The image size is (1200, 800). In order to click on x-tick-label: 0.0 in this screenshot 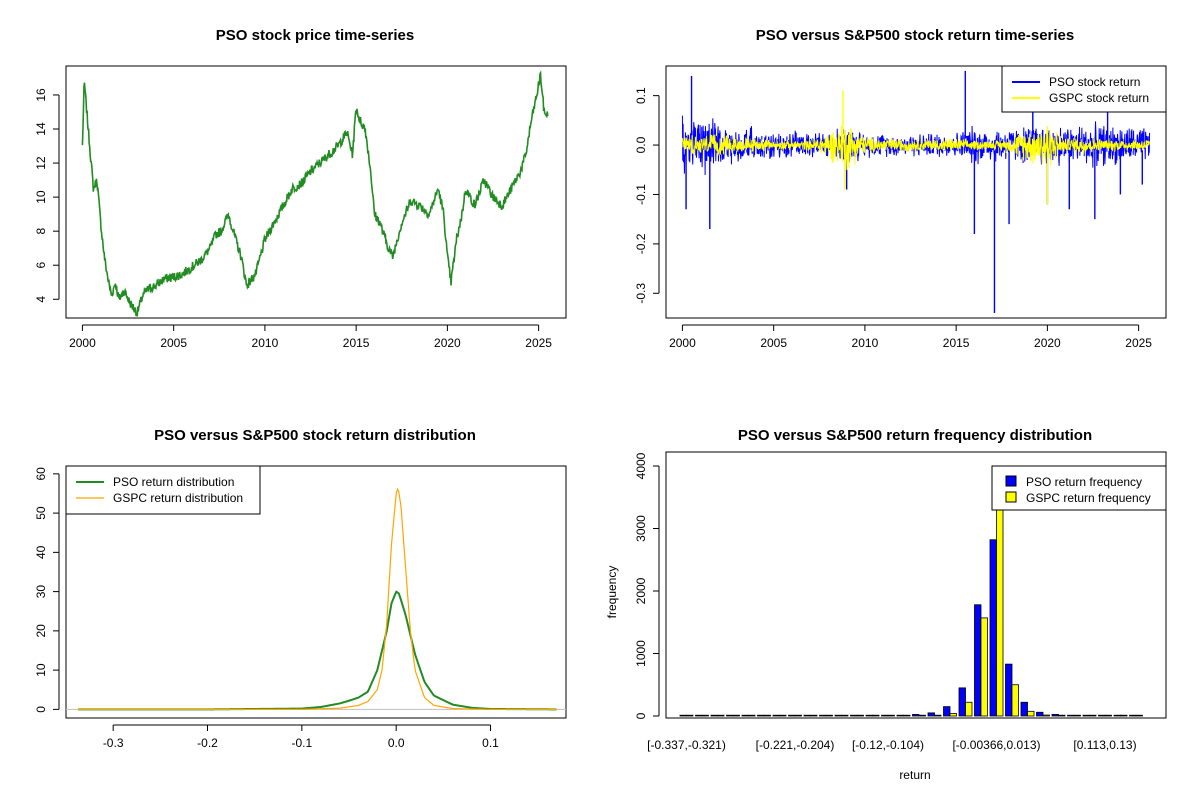, I will do `click(396, 743)`.